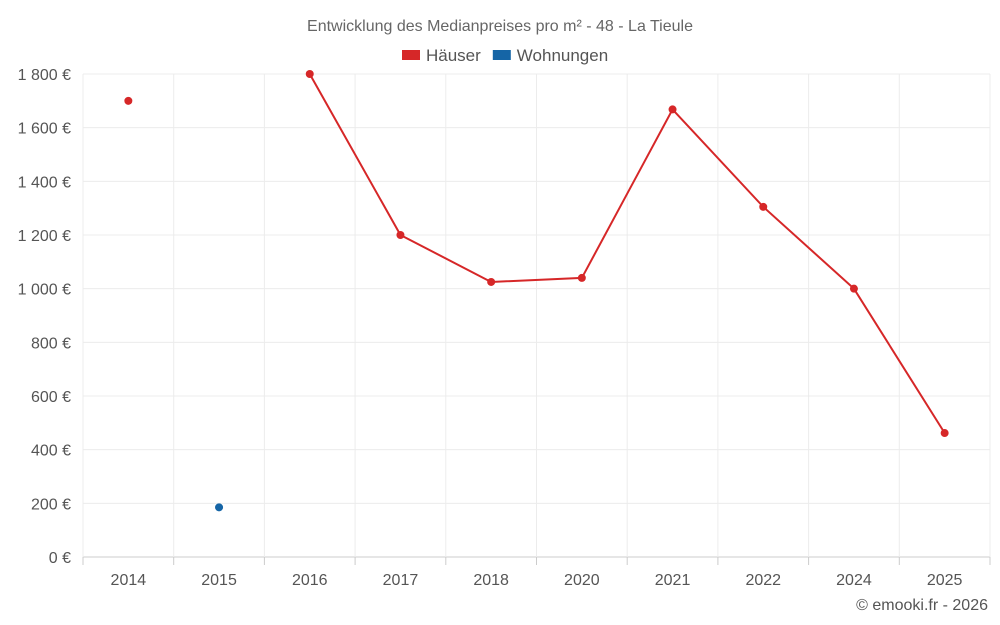 The image size is (1000, 625). I want to click on y-tick-label: 1 400 €, so click(44, 182).